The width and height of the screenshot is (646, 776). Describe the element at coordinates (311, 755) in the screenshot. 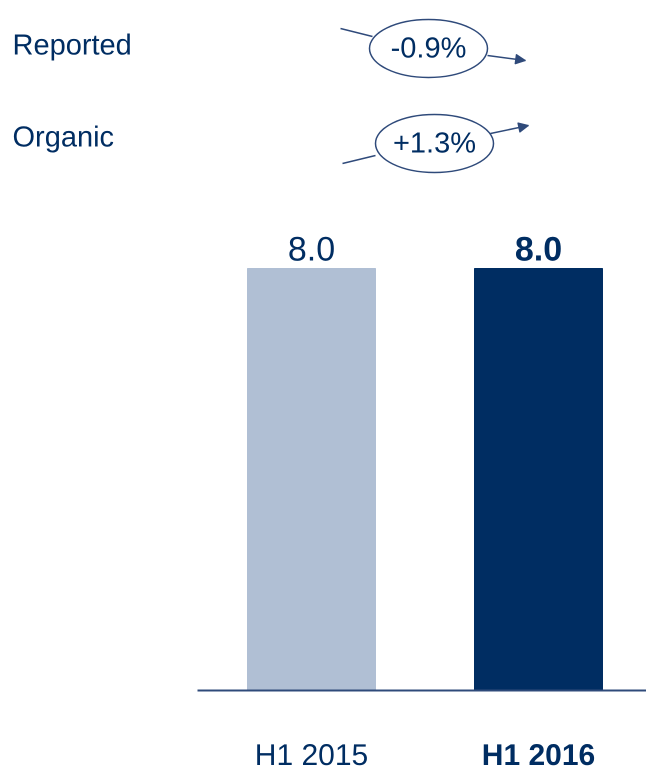

I see `x-tick-label: H1 2015` at that location.